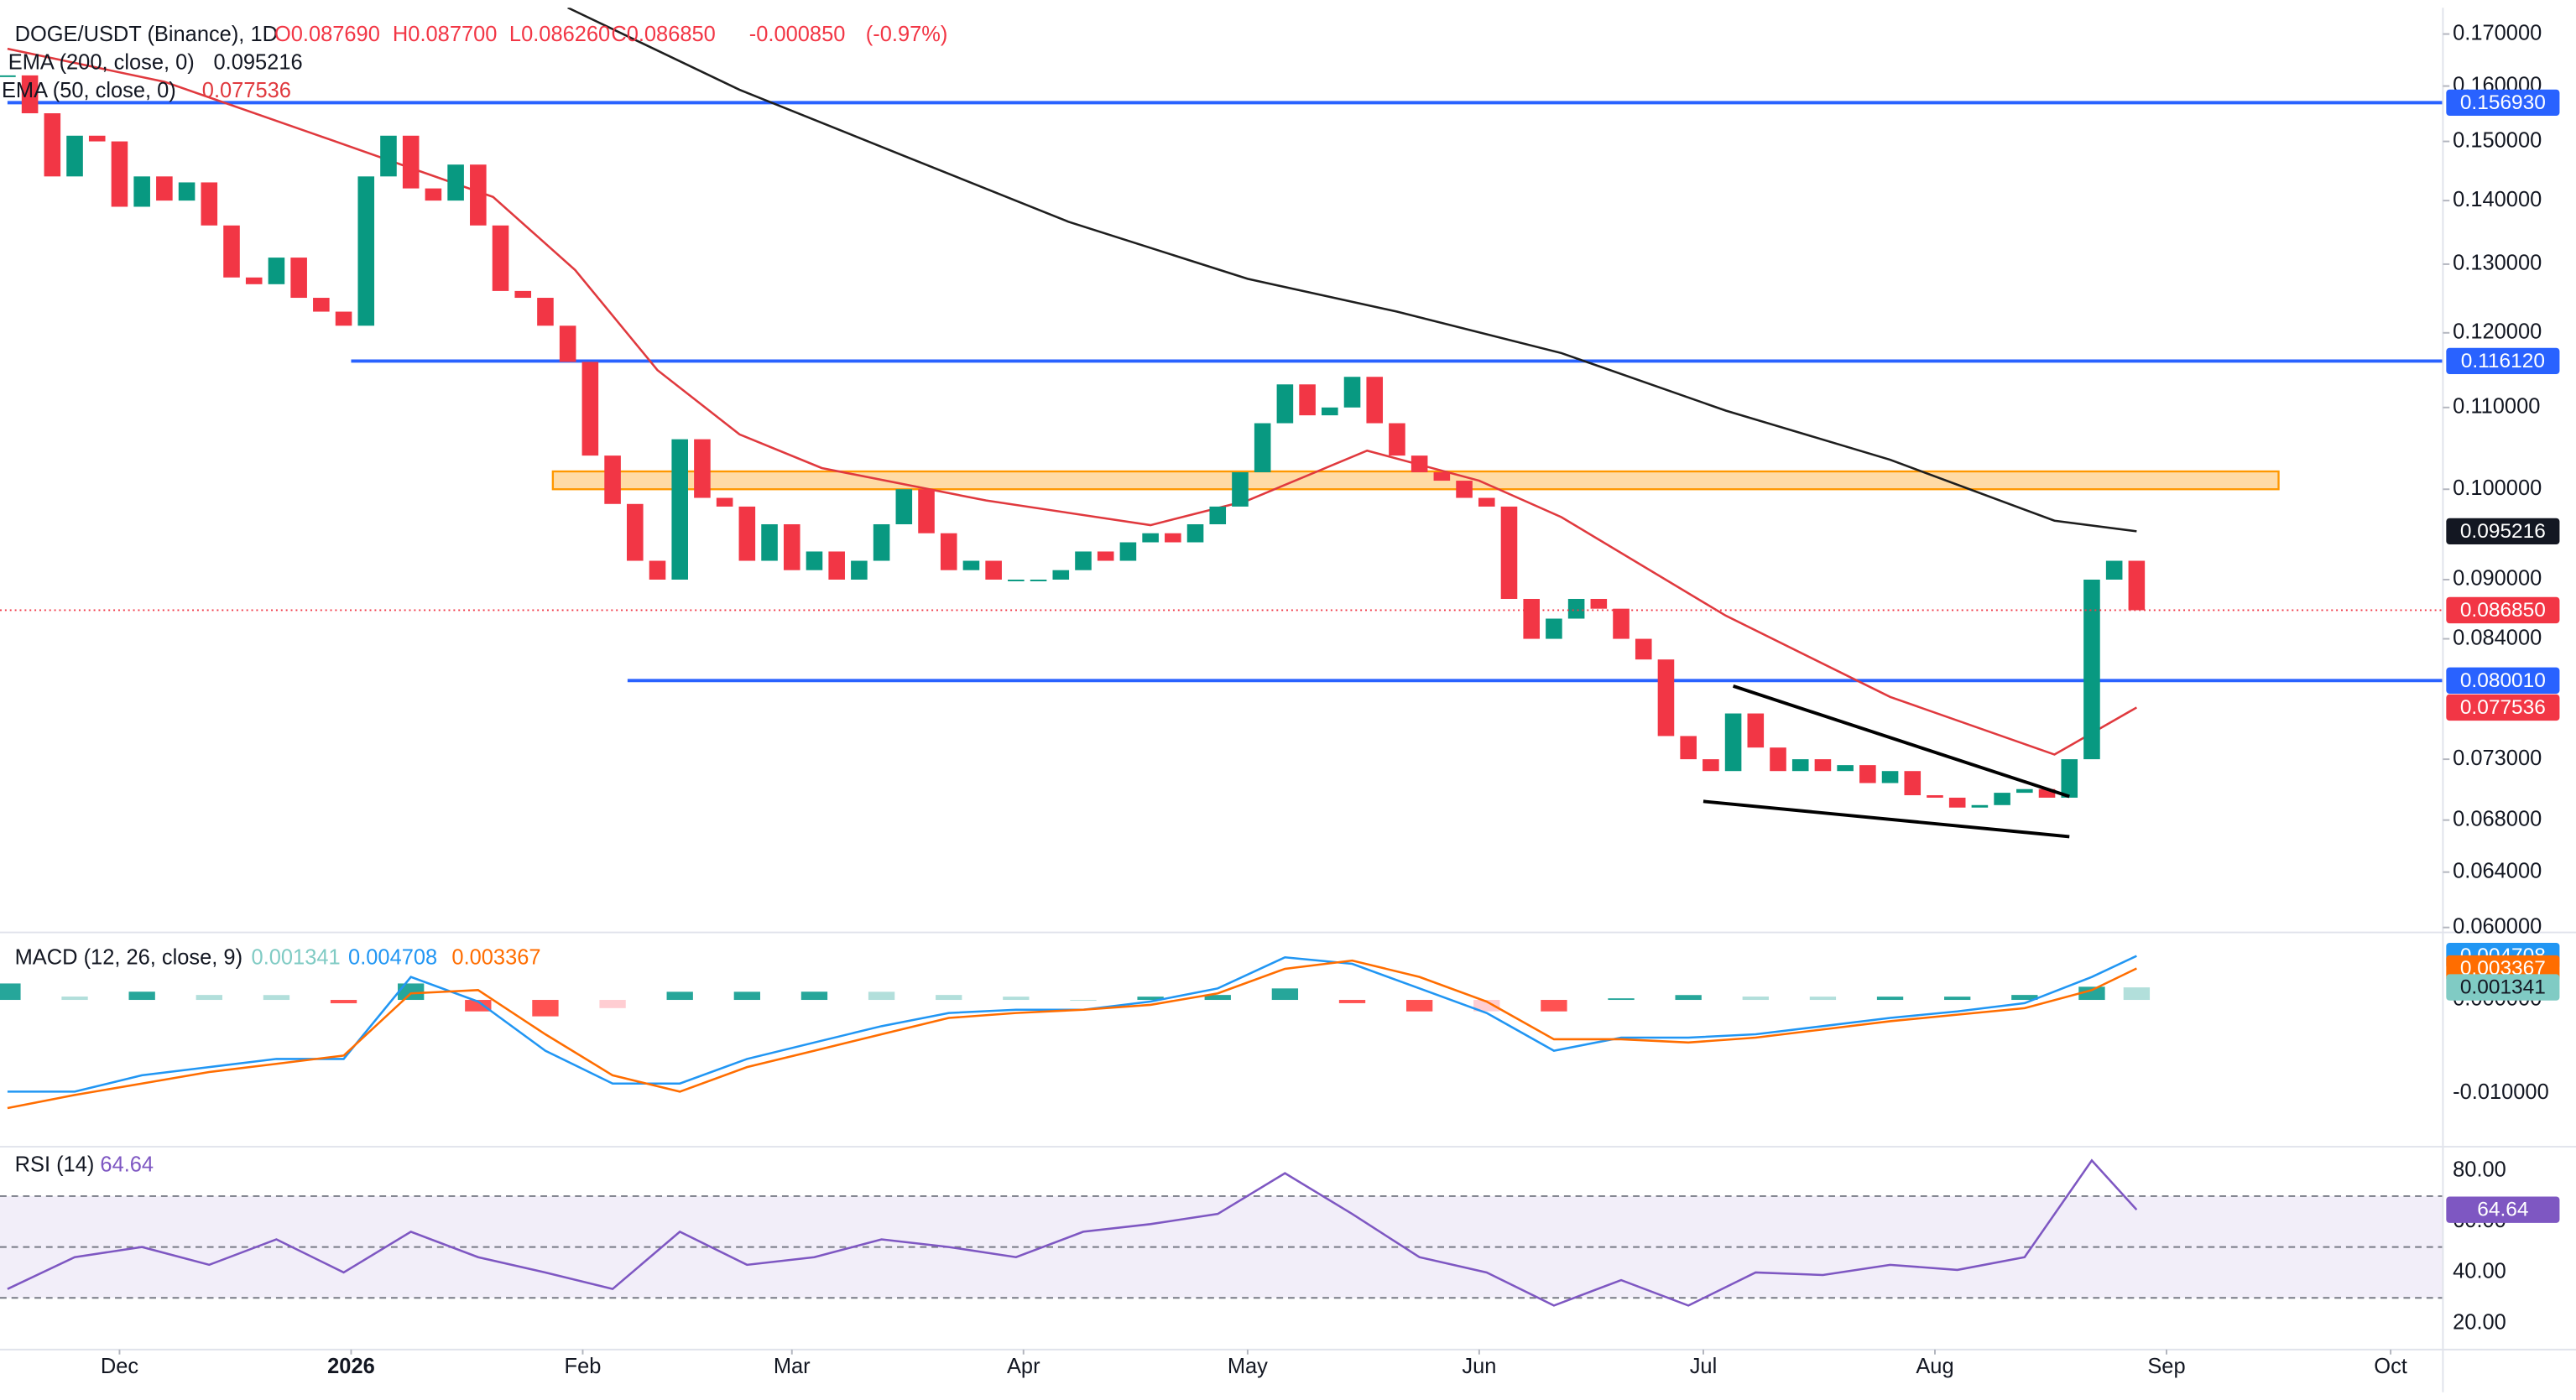 The image size is (2576, 1400). I want to click on price-label: 64.64, so click(2502, 1210).